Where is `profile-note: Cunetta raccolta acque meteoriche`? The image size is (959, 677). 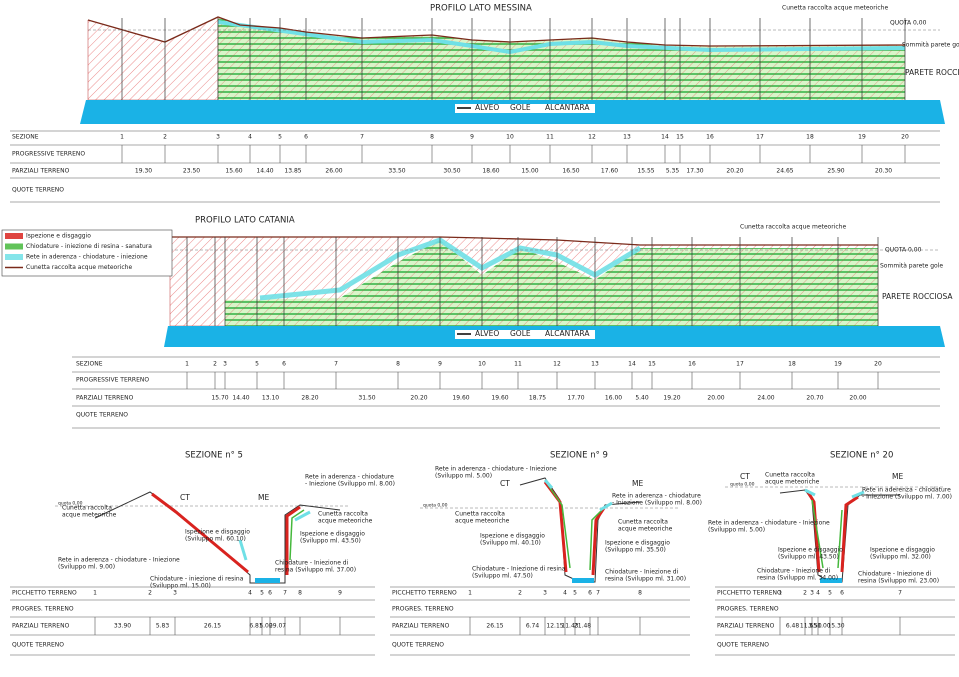 profile-note: Cunetta raccolta acque meteoriche is located at coordinates (835, 8).